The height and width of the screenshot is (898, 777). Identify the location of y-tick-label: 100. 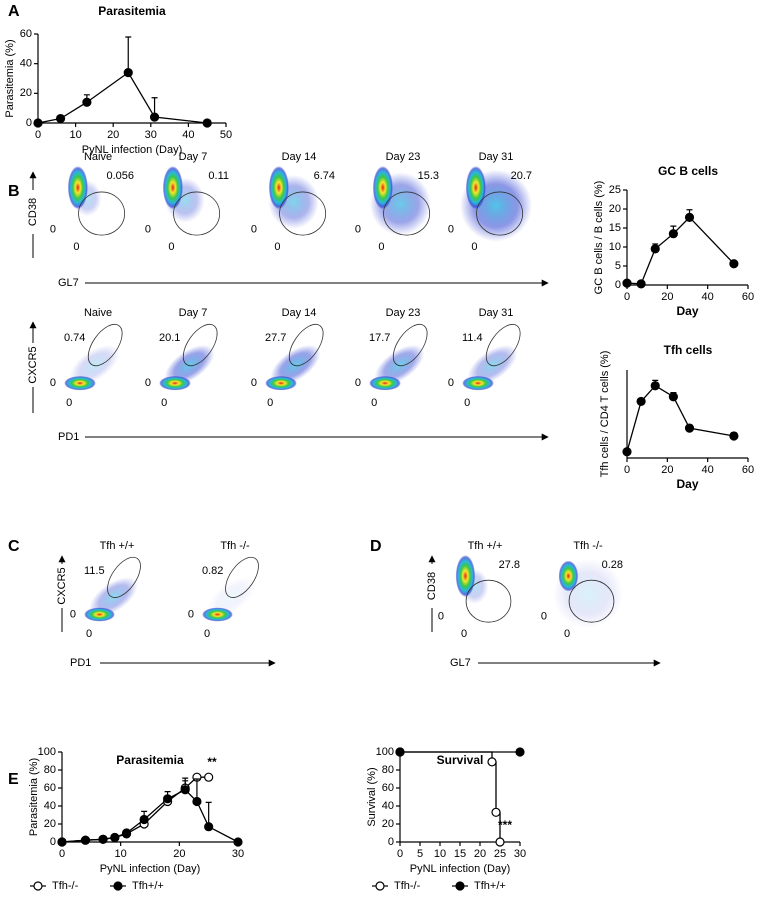
(385, 752).